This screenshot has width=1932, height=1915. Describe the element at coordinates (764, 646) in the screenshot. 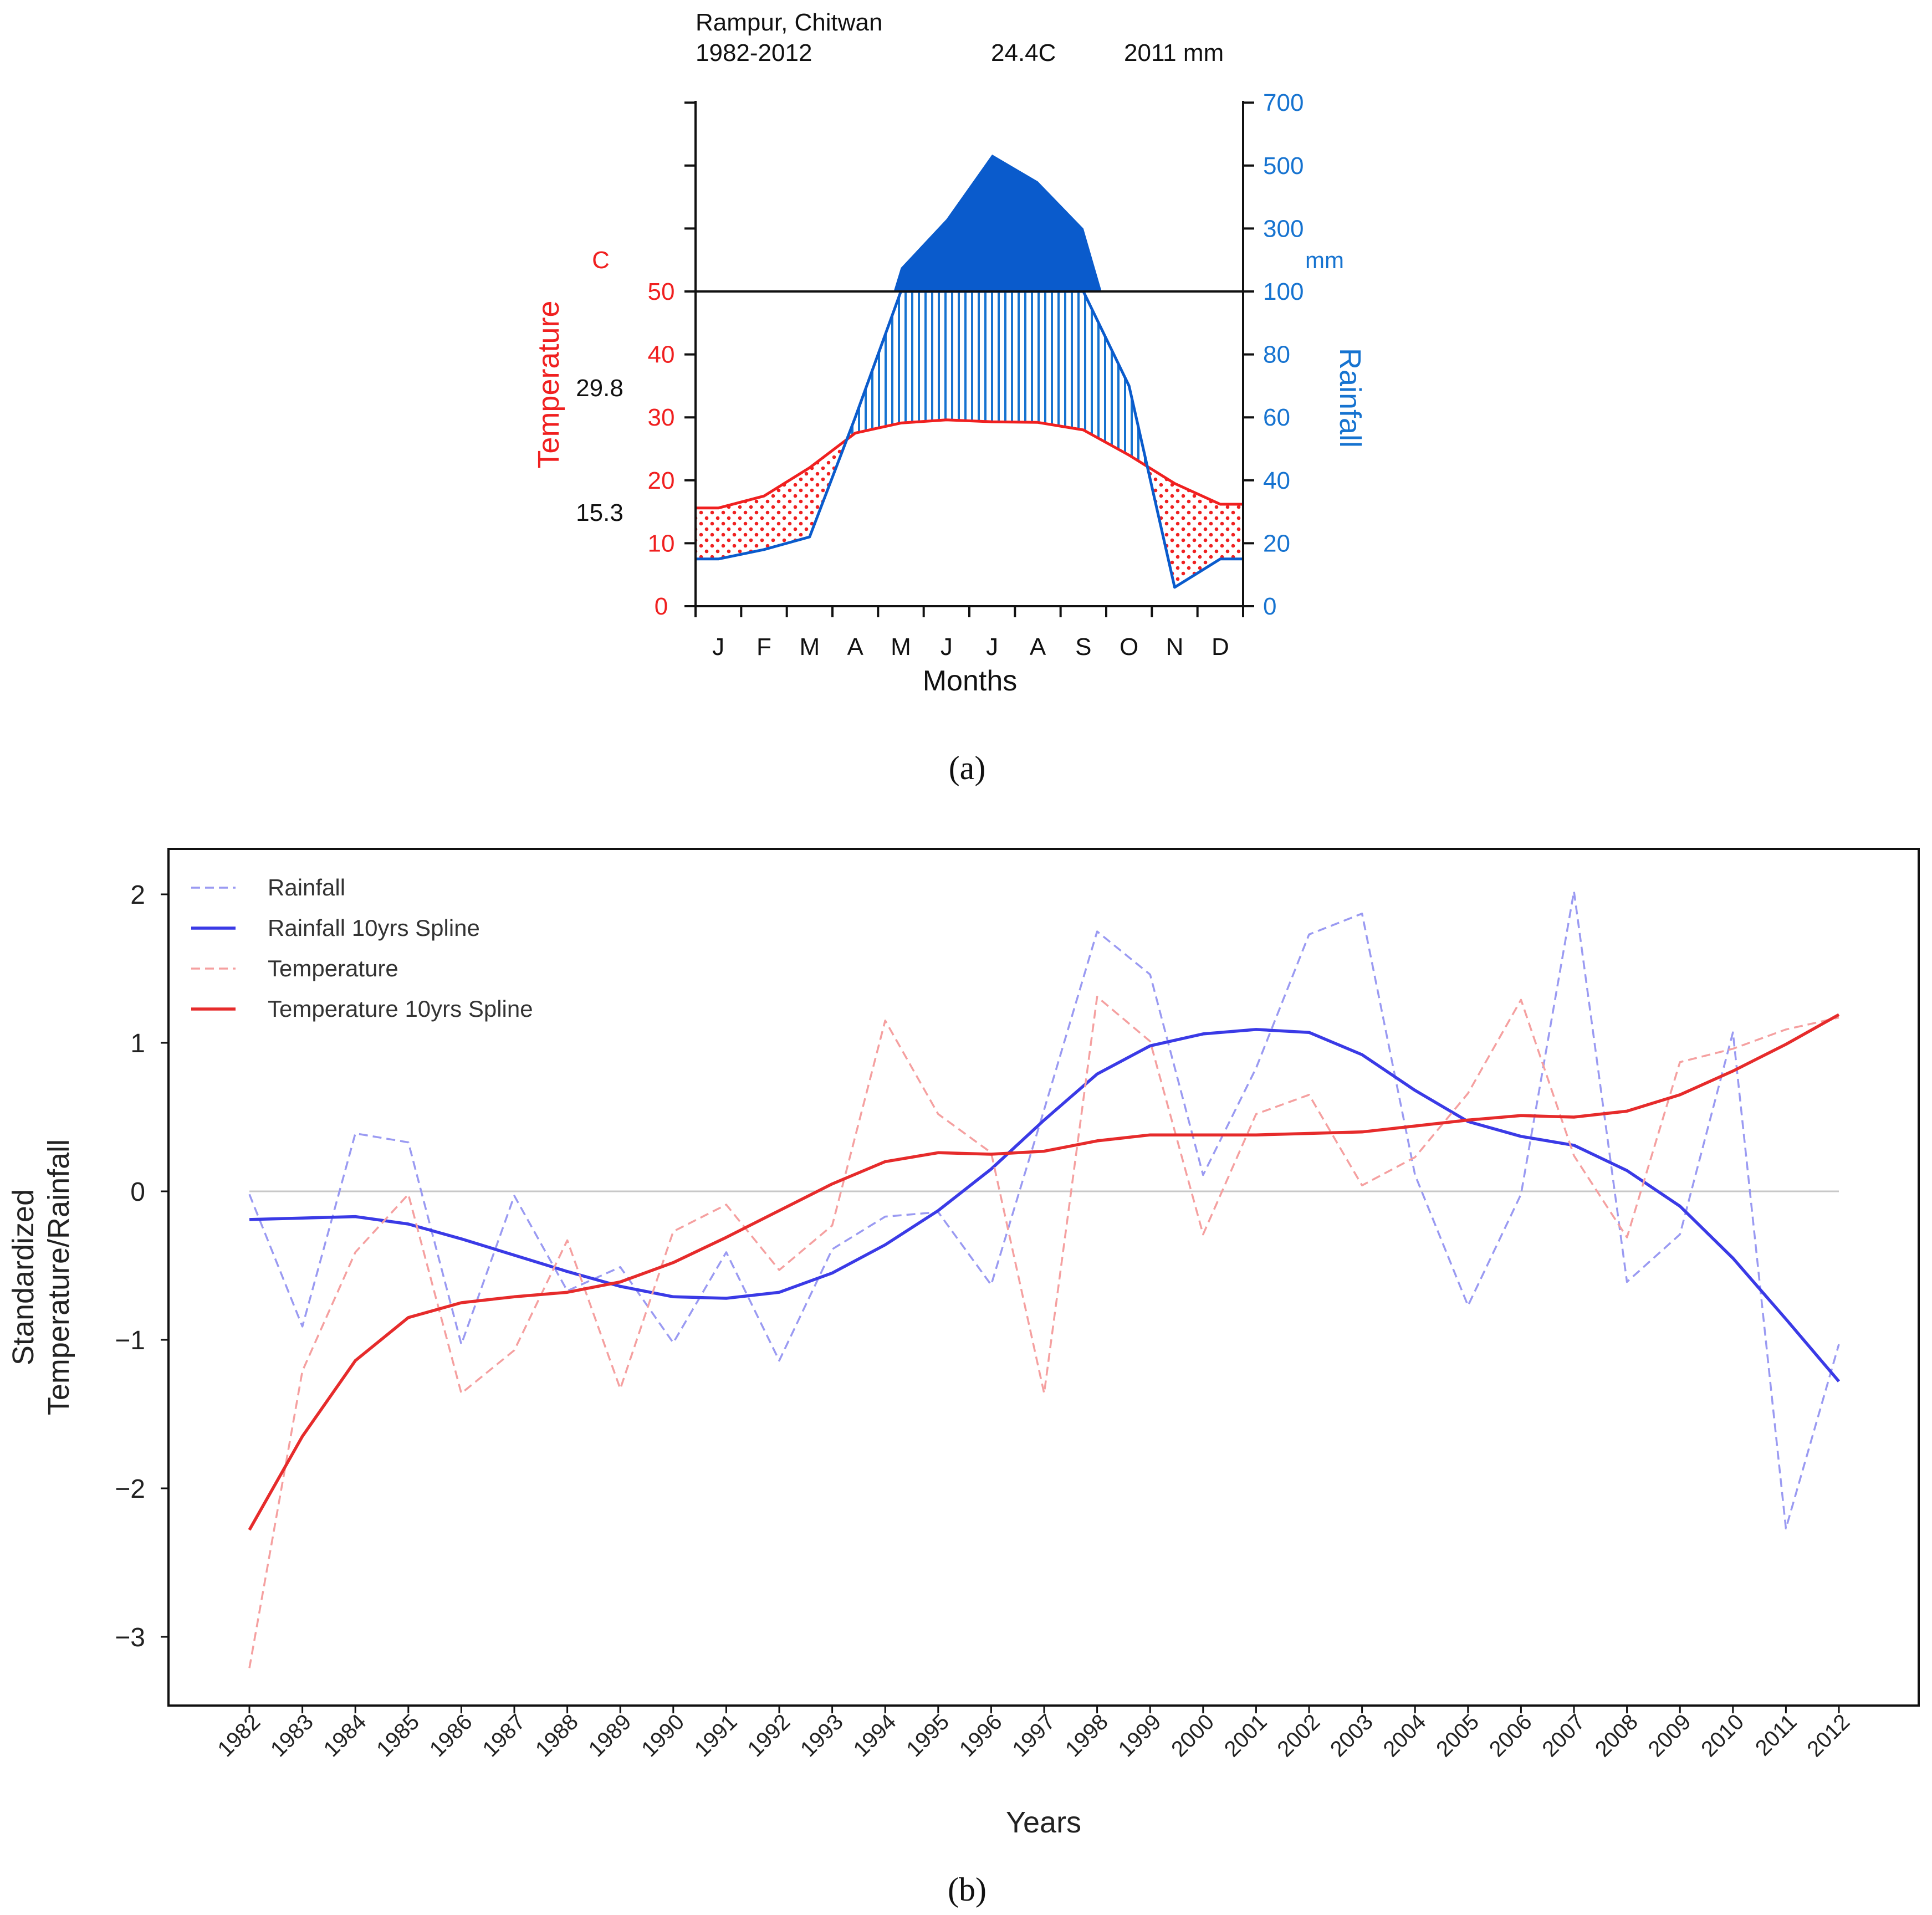

I see `month-label: F` at that location.